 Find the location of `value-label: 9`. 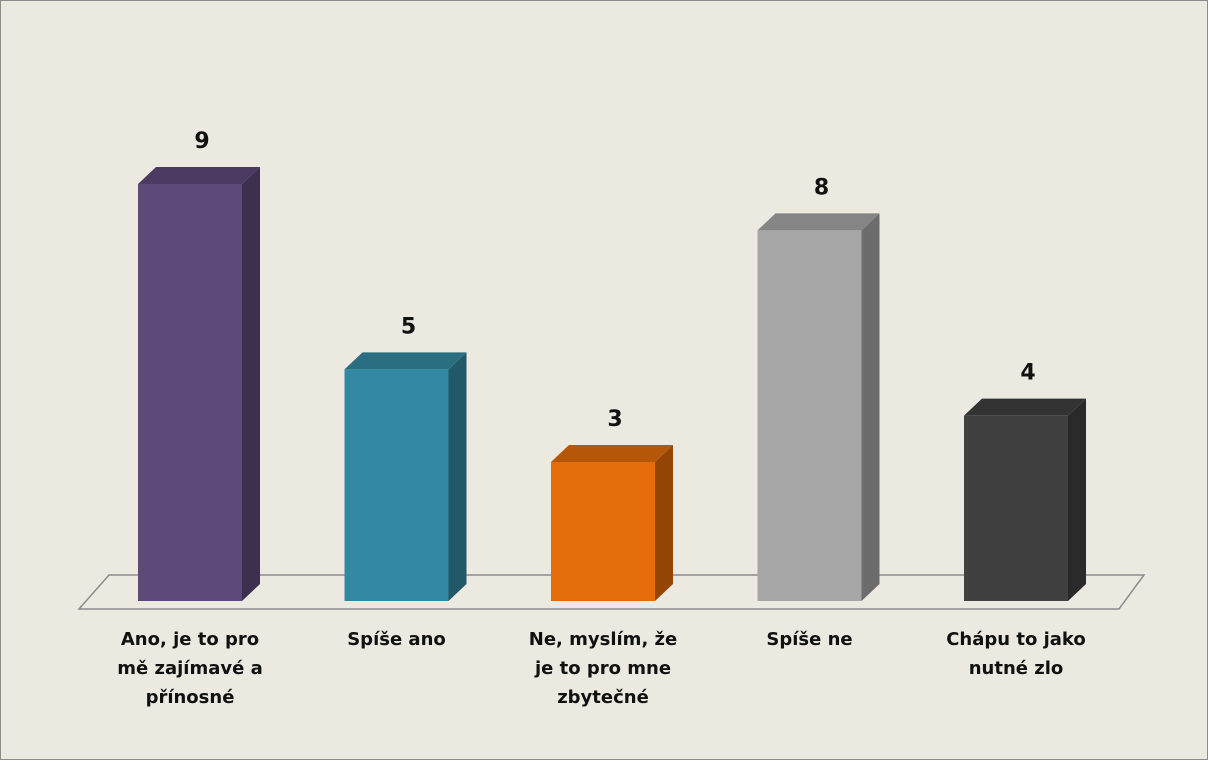

value-label: 9 is located at coordinates (201, 141).